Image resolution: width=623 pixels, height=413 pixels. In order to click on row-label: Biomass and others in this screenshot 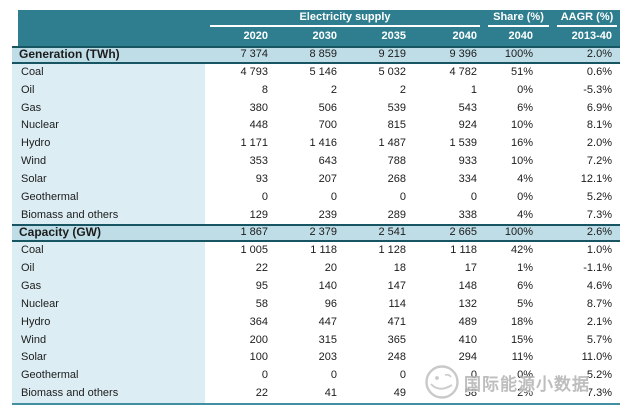, I will do `click(108, 394)`.